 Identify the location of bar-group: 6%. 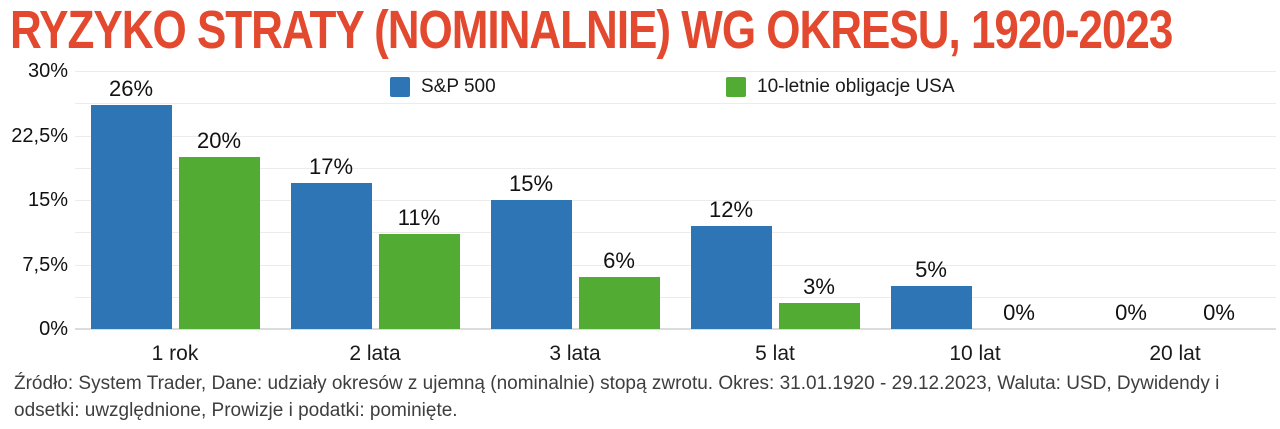
(619, 288).